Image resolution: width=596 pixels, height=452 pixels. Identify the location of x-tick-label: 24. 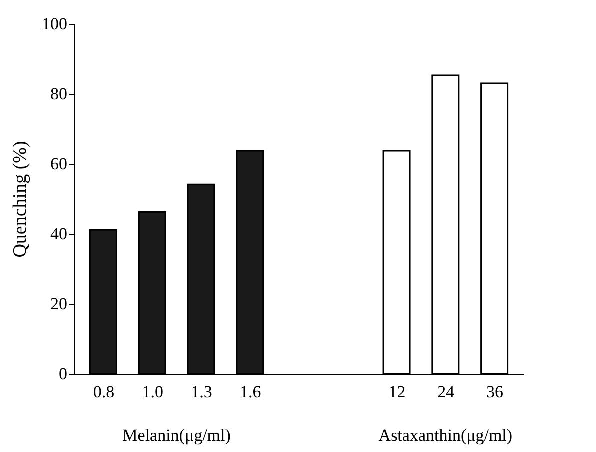
(447, 392).